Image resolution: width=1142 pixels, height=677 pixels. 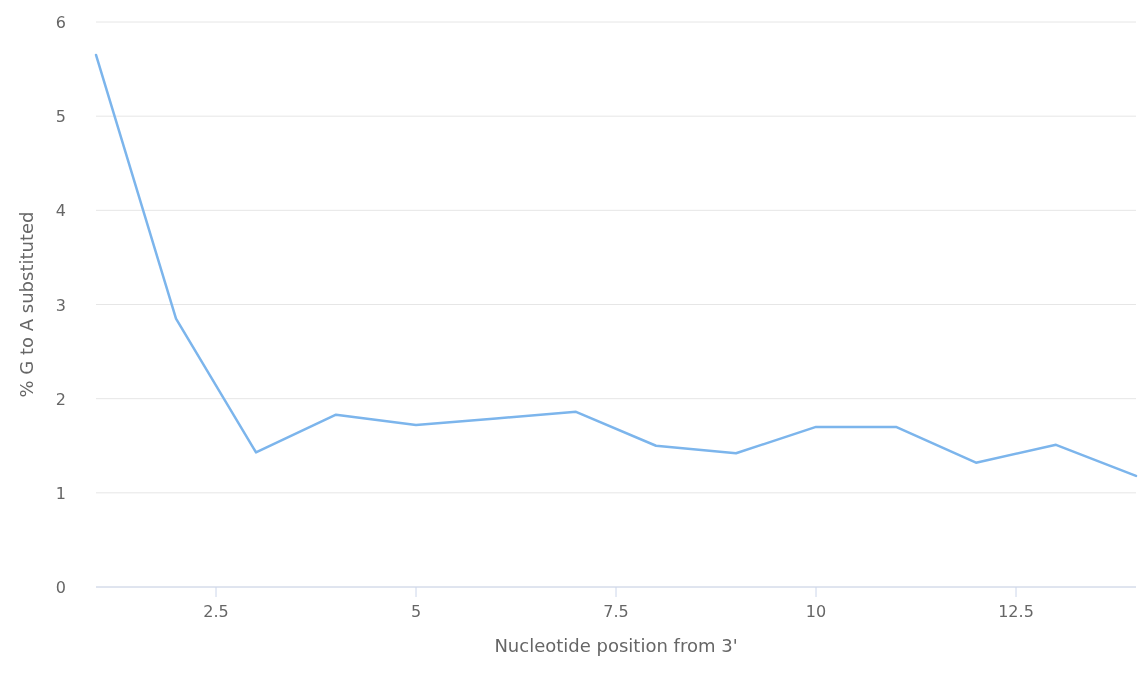 What do you see at coordinates (60, 211) in the screenshot?
I see `y-tick-label: 4` at bounding box center [60, 211].